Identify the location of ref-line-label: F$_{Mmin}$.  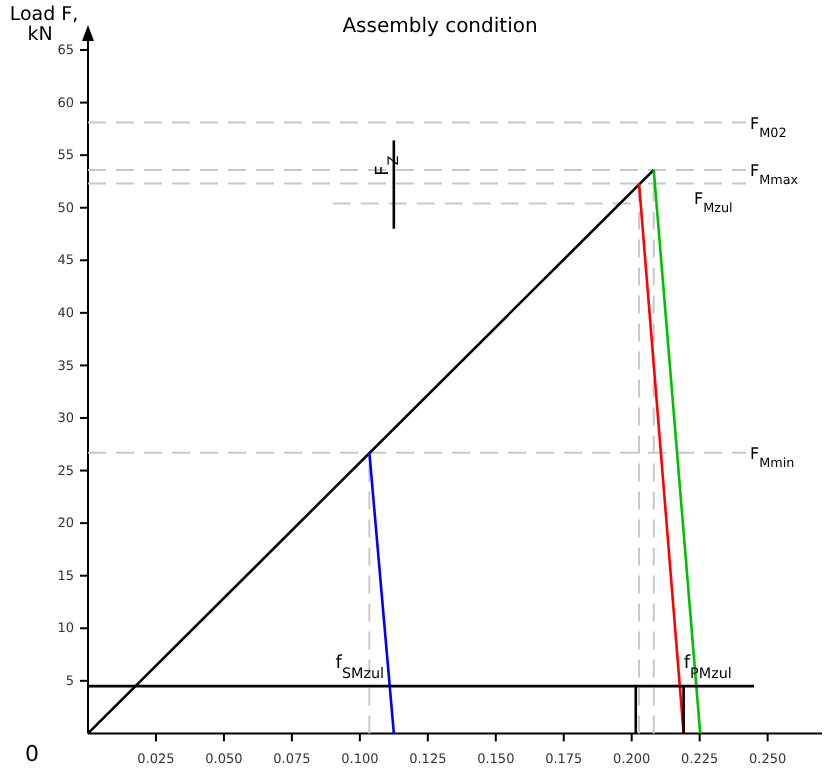
(772, 457).